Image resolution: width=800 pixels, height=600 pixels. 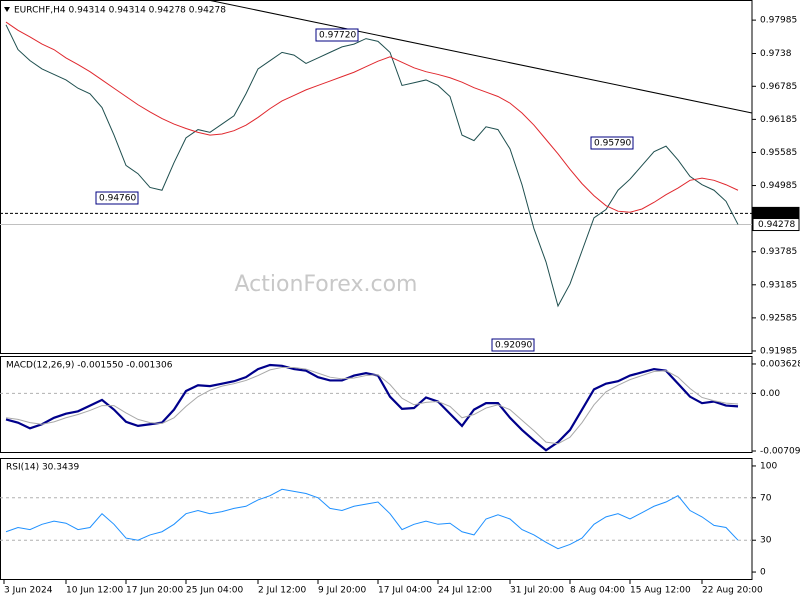 What do you see at coordinates (342, 591) in the screenshot?
I see `x-tick-label: 9 Jul 20:00` at bounding box center [342, 591].